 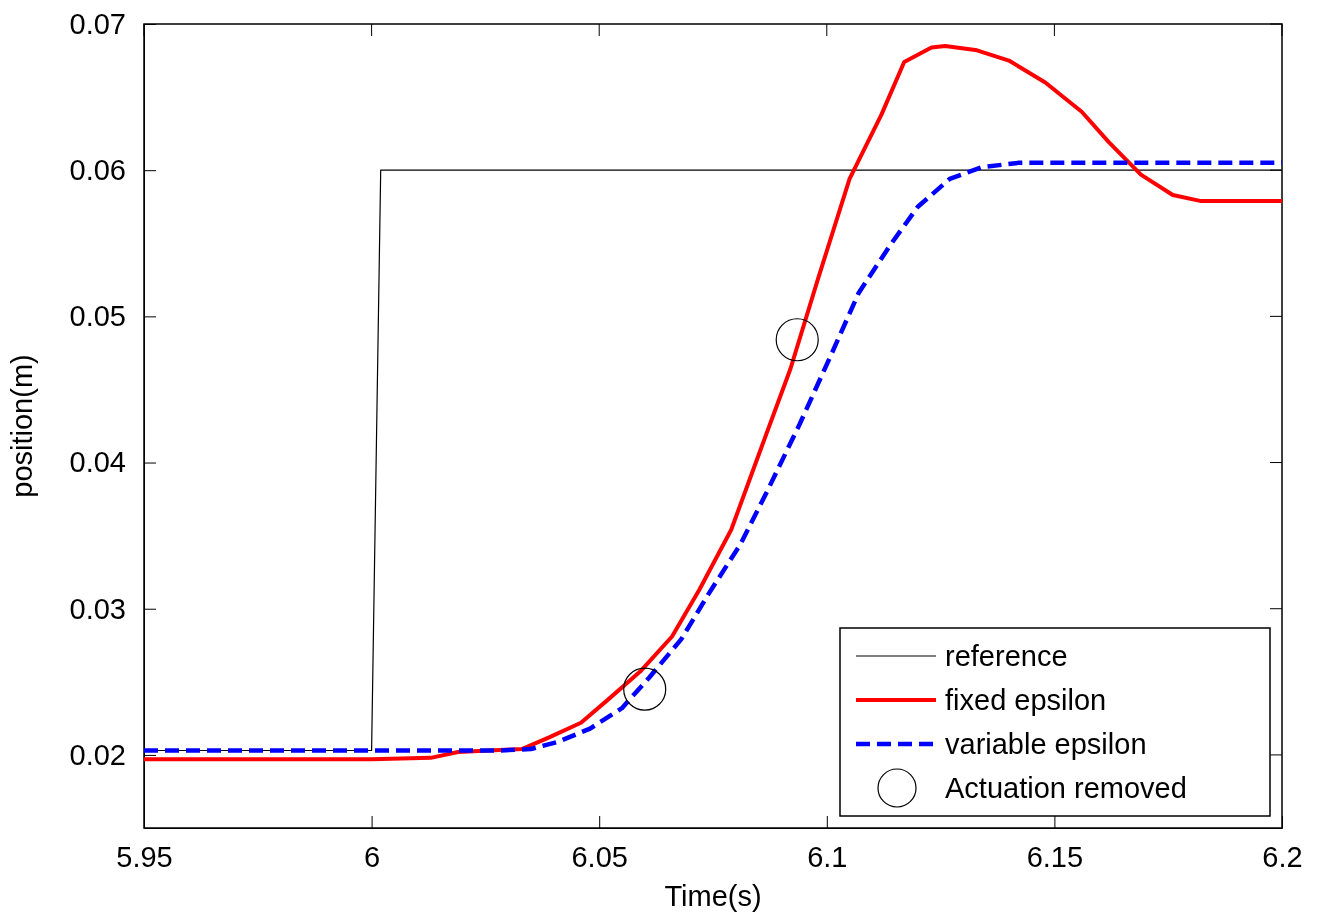 I want to click on y-axis-title: position(m), so click(x=22, y=426).